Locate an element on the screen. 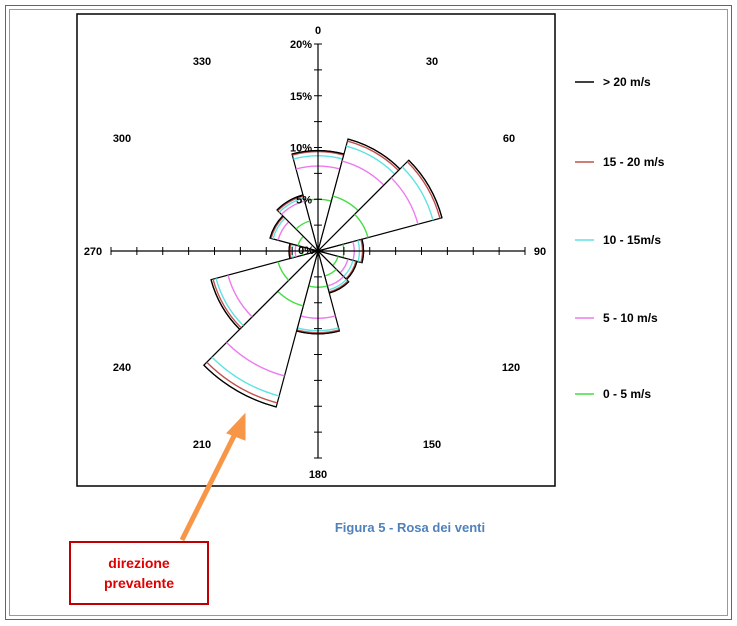 Image resolution: width=737 pixels, height=626 pixels. legend-label: > 20 m/s is located at coordinates (627, 82).